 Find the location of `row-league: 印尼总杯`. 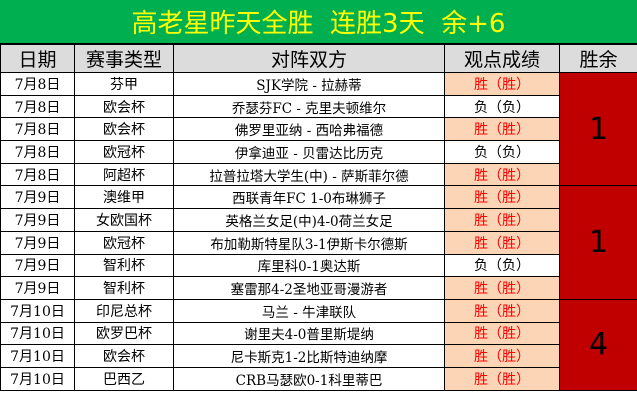

row-league: 印尼总杯 is located at coordinates (124, 310).